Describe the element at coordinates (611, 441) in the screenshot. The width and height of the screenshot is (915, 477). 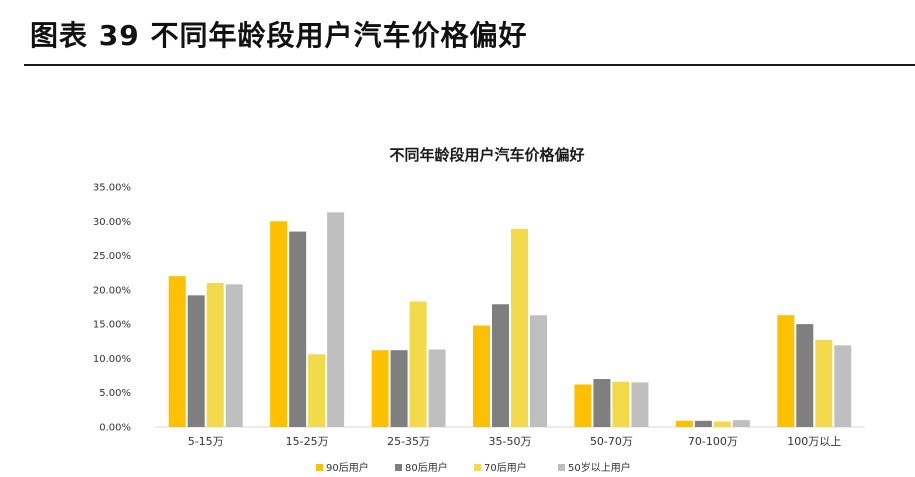
I see `x-tick-label: 50-70万` at that location.